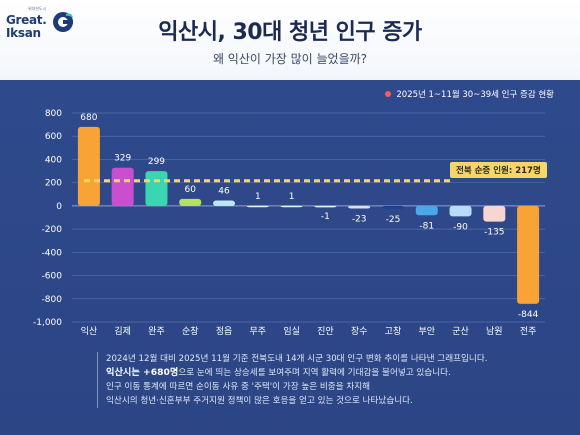 This screenshot has width=580, height=435. I want to click on x-tick-label: 고창, so click(393, 331).